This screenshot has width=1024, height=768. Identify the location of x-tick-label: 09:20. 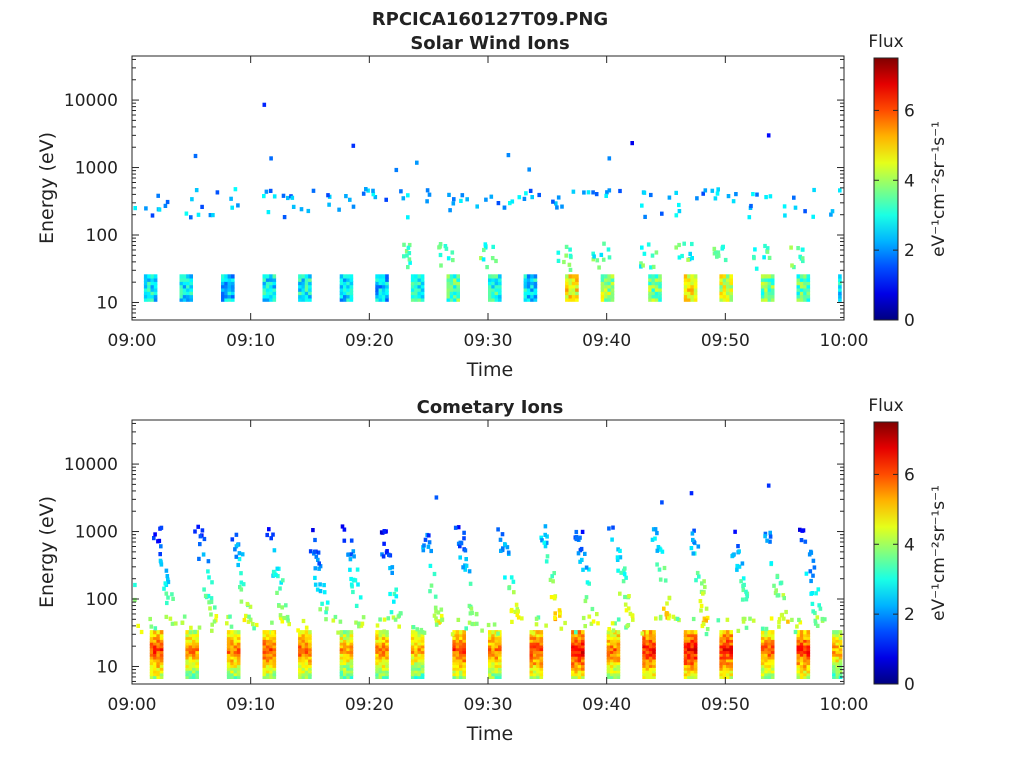
(369, 341).